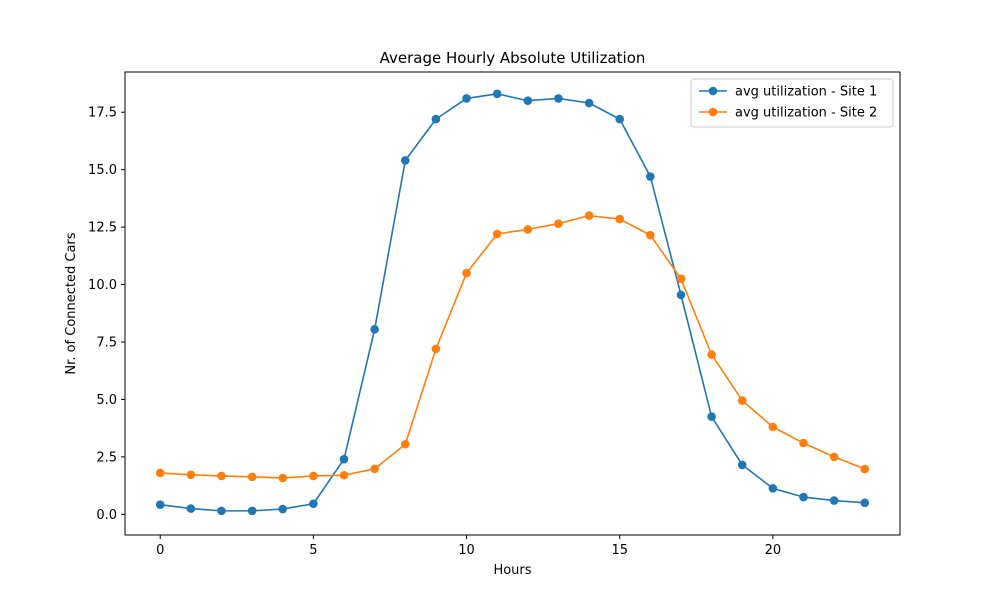  Describe the element at coordinates (102, 170) in the screenshot. I see `y-tick-label: 15.0` at that location.